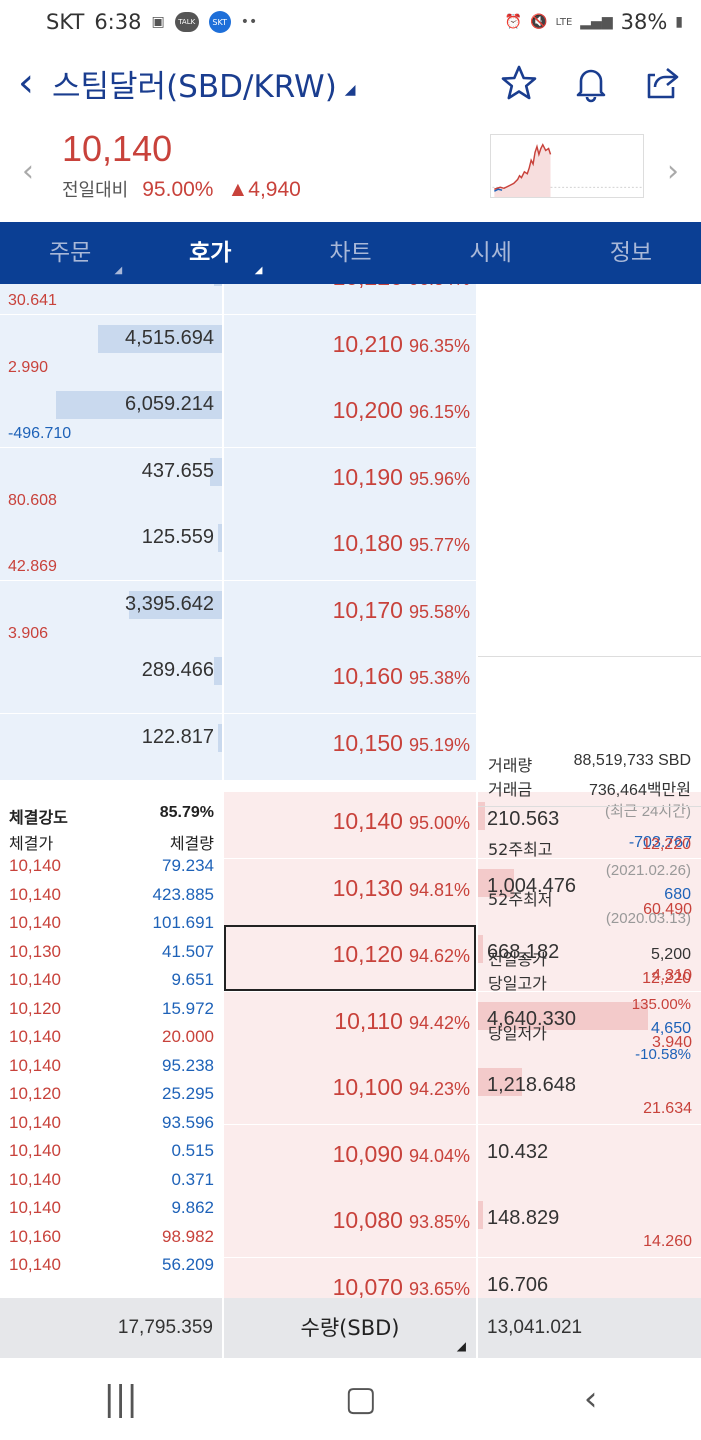  What do you see at coordinates (120, 1399) in the screenshot?
I see `recent-apps-icon: |||` at bounding box center [120, 1399].